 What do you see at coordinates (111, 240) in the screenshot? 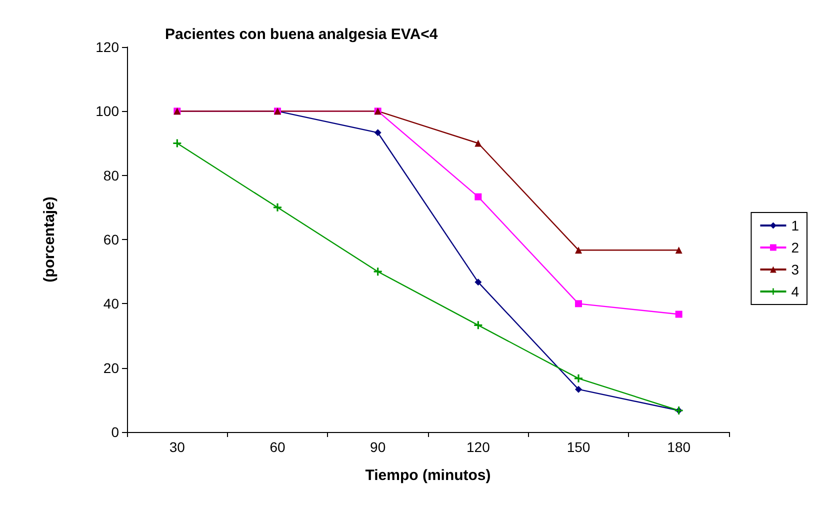
I see `y-tick-label: 60` at bounding box center [111, 240].